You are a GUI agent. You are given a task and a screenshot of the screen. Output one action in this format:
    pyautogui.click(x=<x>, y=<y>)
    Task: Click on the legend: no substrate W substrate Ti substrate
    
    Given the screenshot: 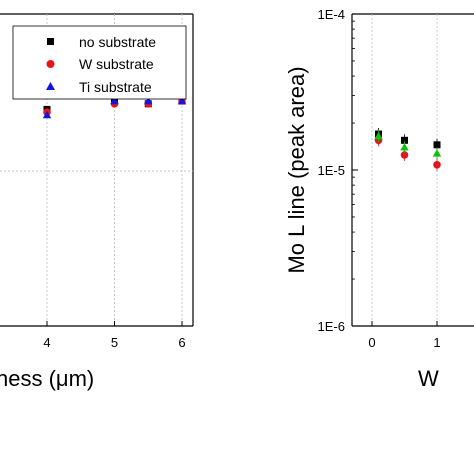 What is the action you would take?
    pyautogui.click(x=99, y=62)
    